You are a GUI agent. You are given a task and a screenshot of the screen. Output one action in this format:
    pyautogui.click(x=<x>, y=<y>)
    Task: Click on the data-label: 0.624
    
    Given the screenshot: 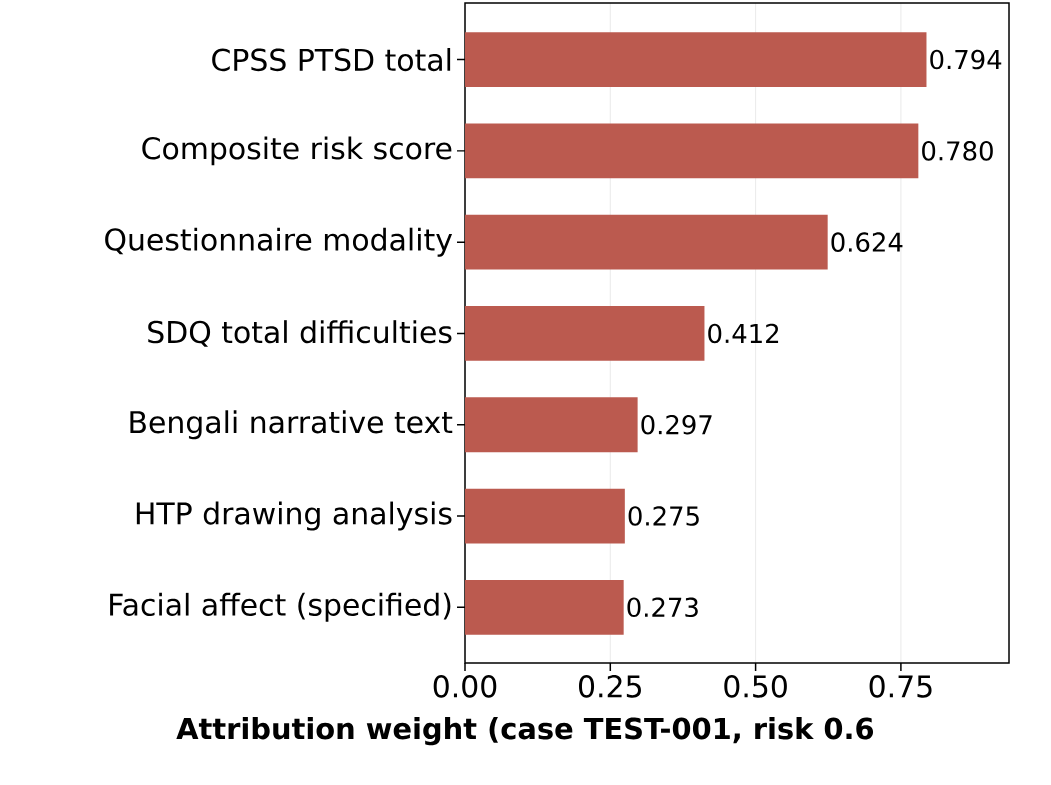 What is the action you would take?
    pyautogui.click(x=867, y=242)
    